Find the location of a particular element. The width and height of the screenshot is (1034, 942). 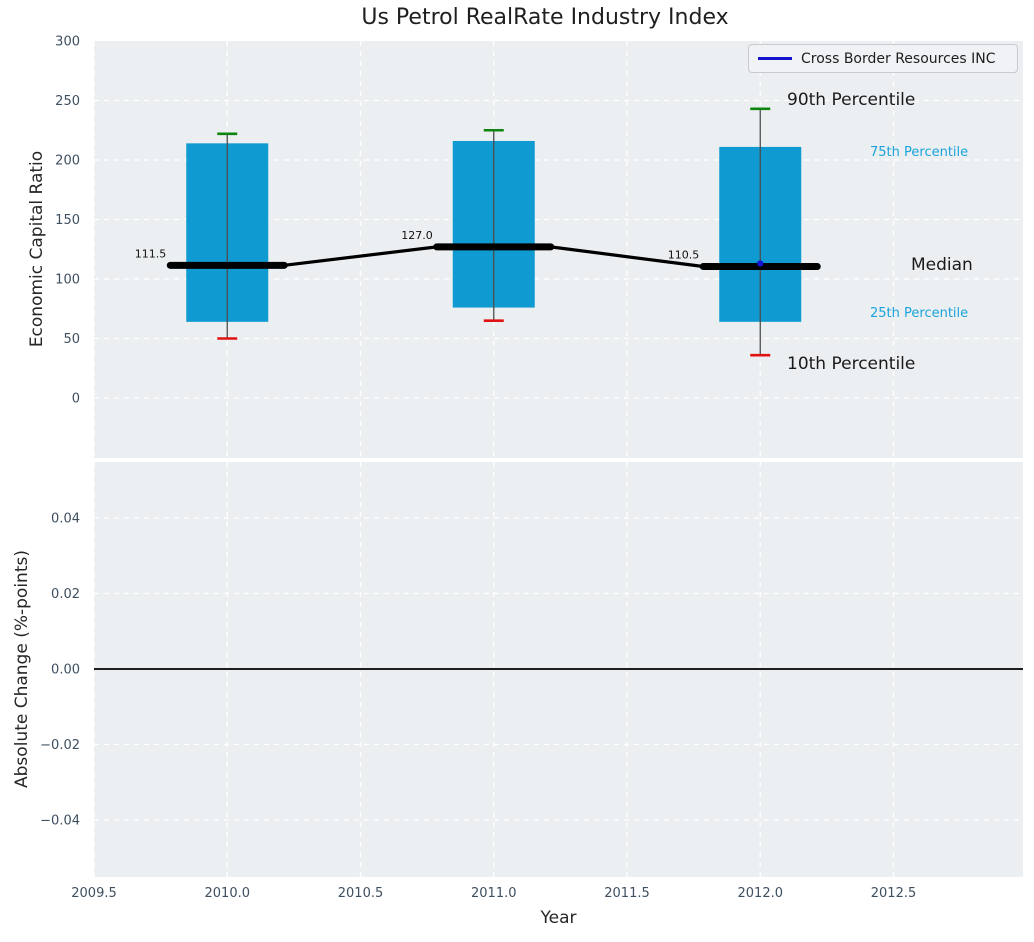

top-y-tick-label: 0 is located at coordinates (76, 399).